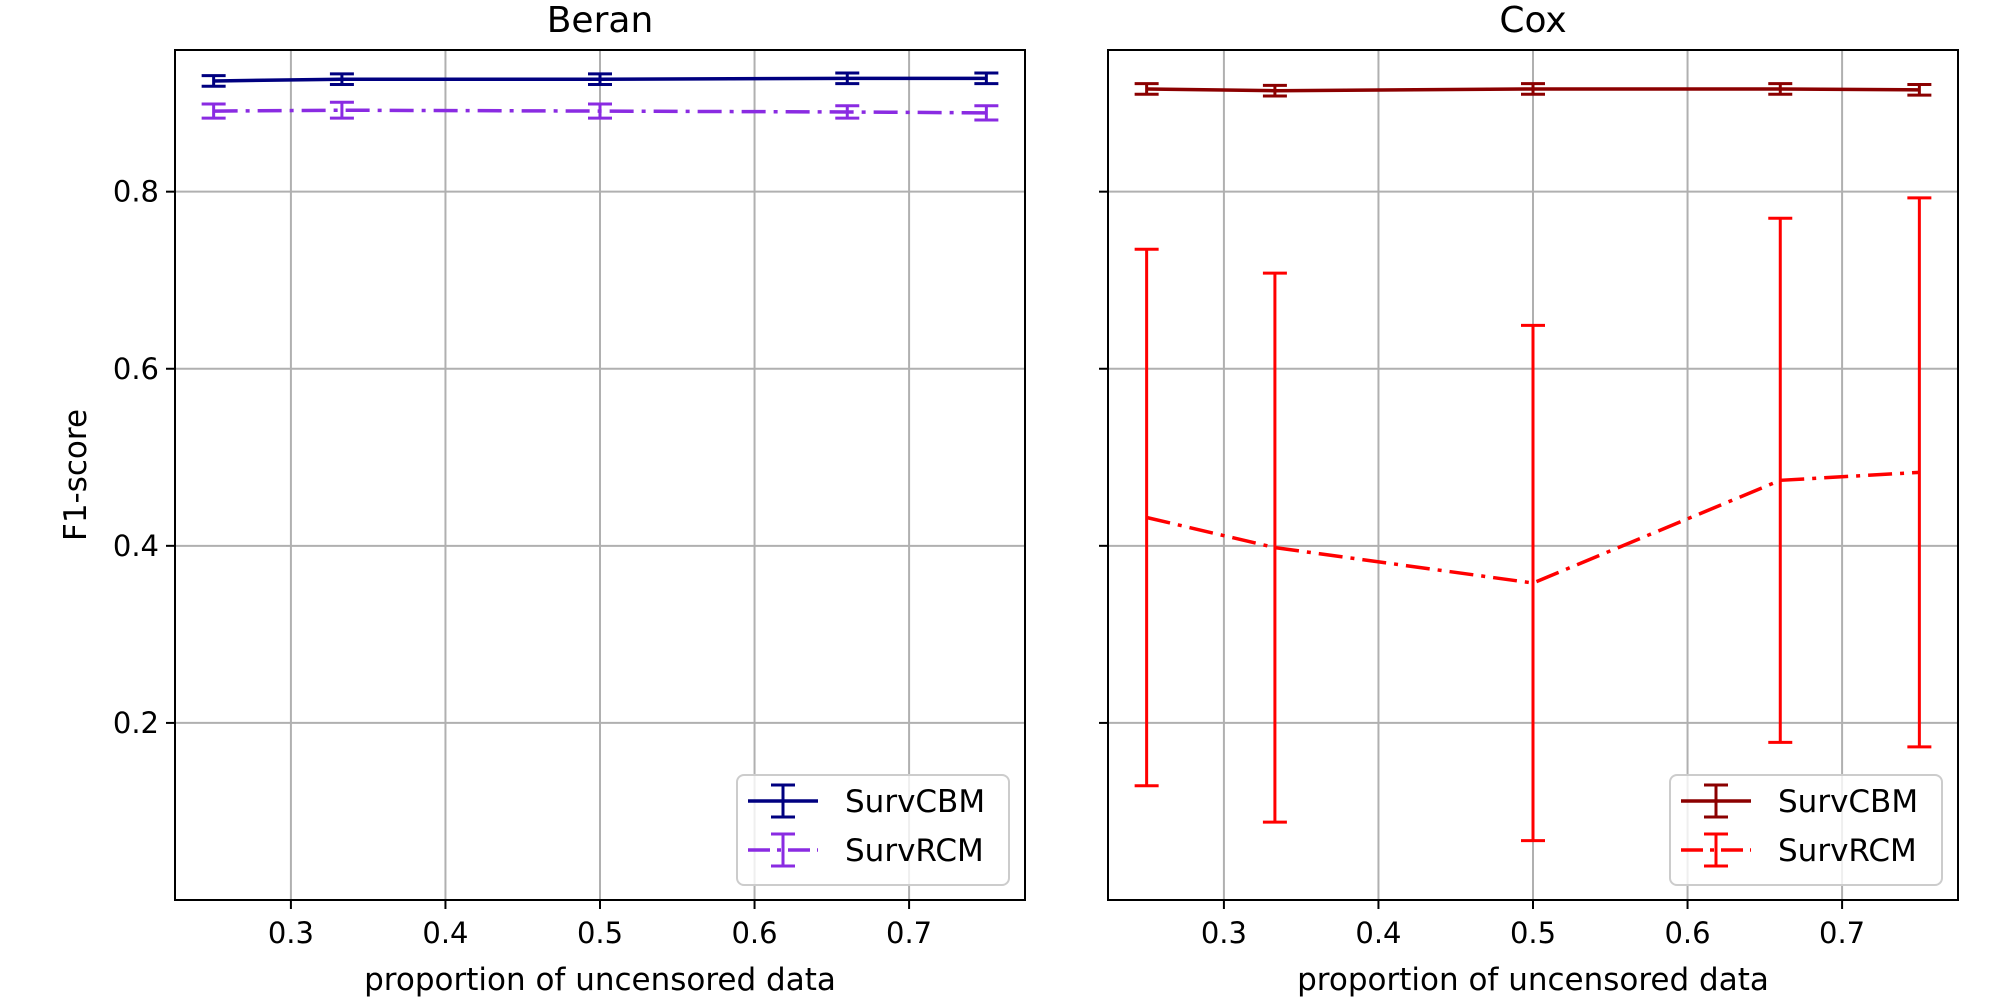  I want to click on cox-survcbm-line, so click(1533, 90).